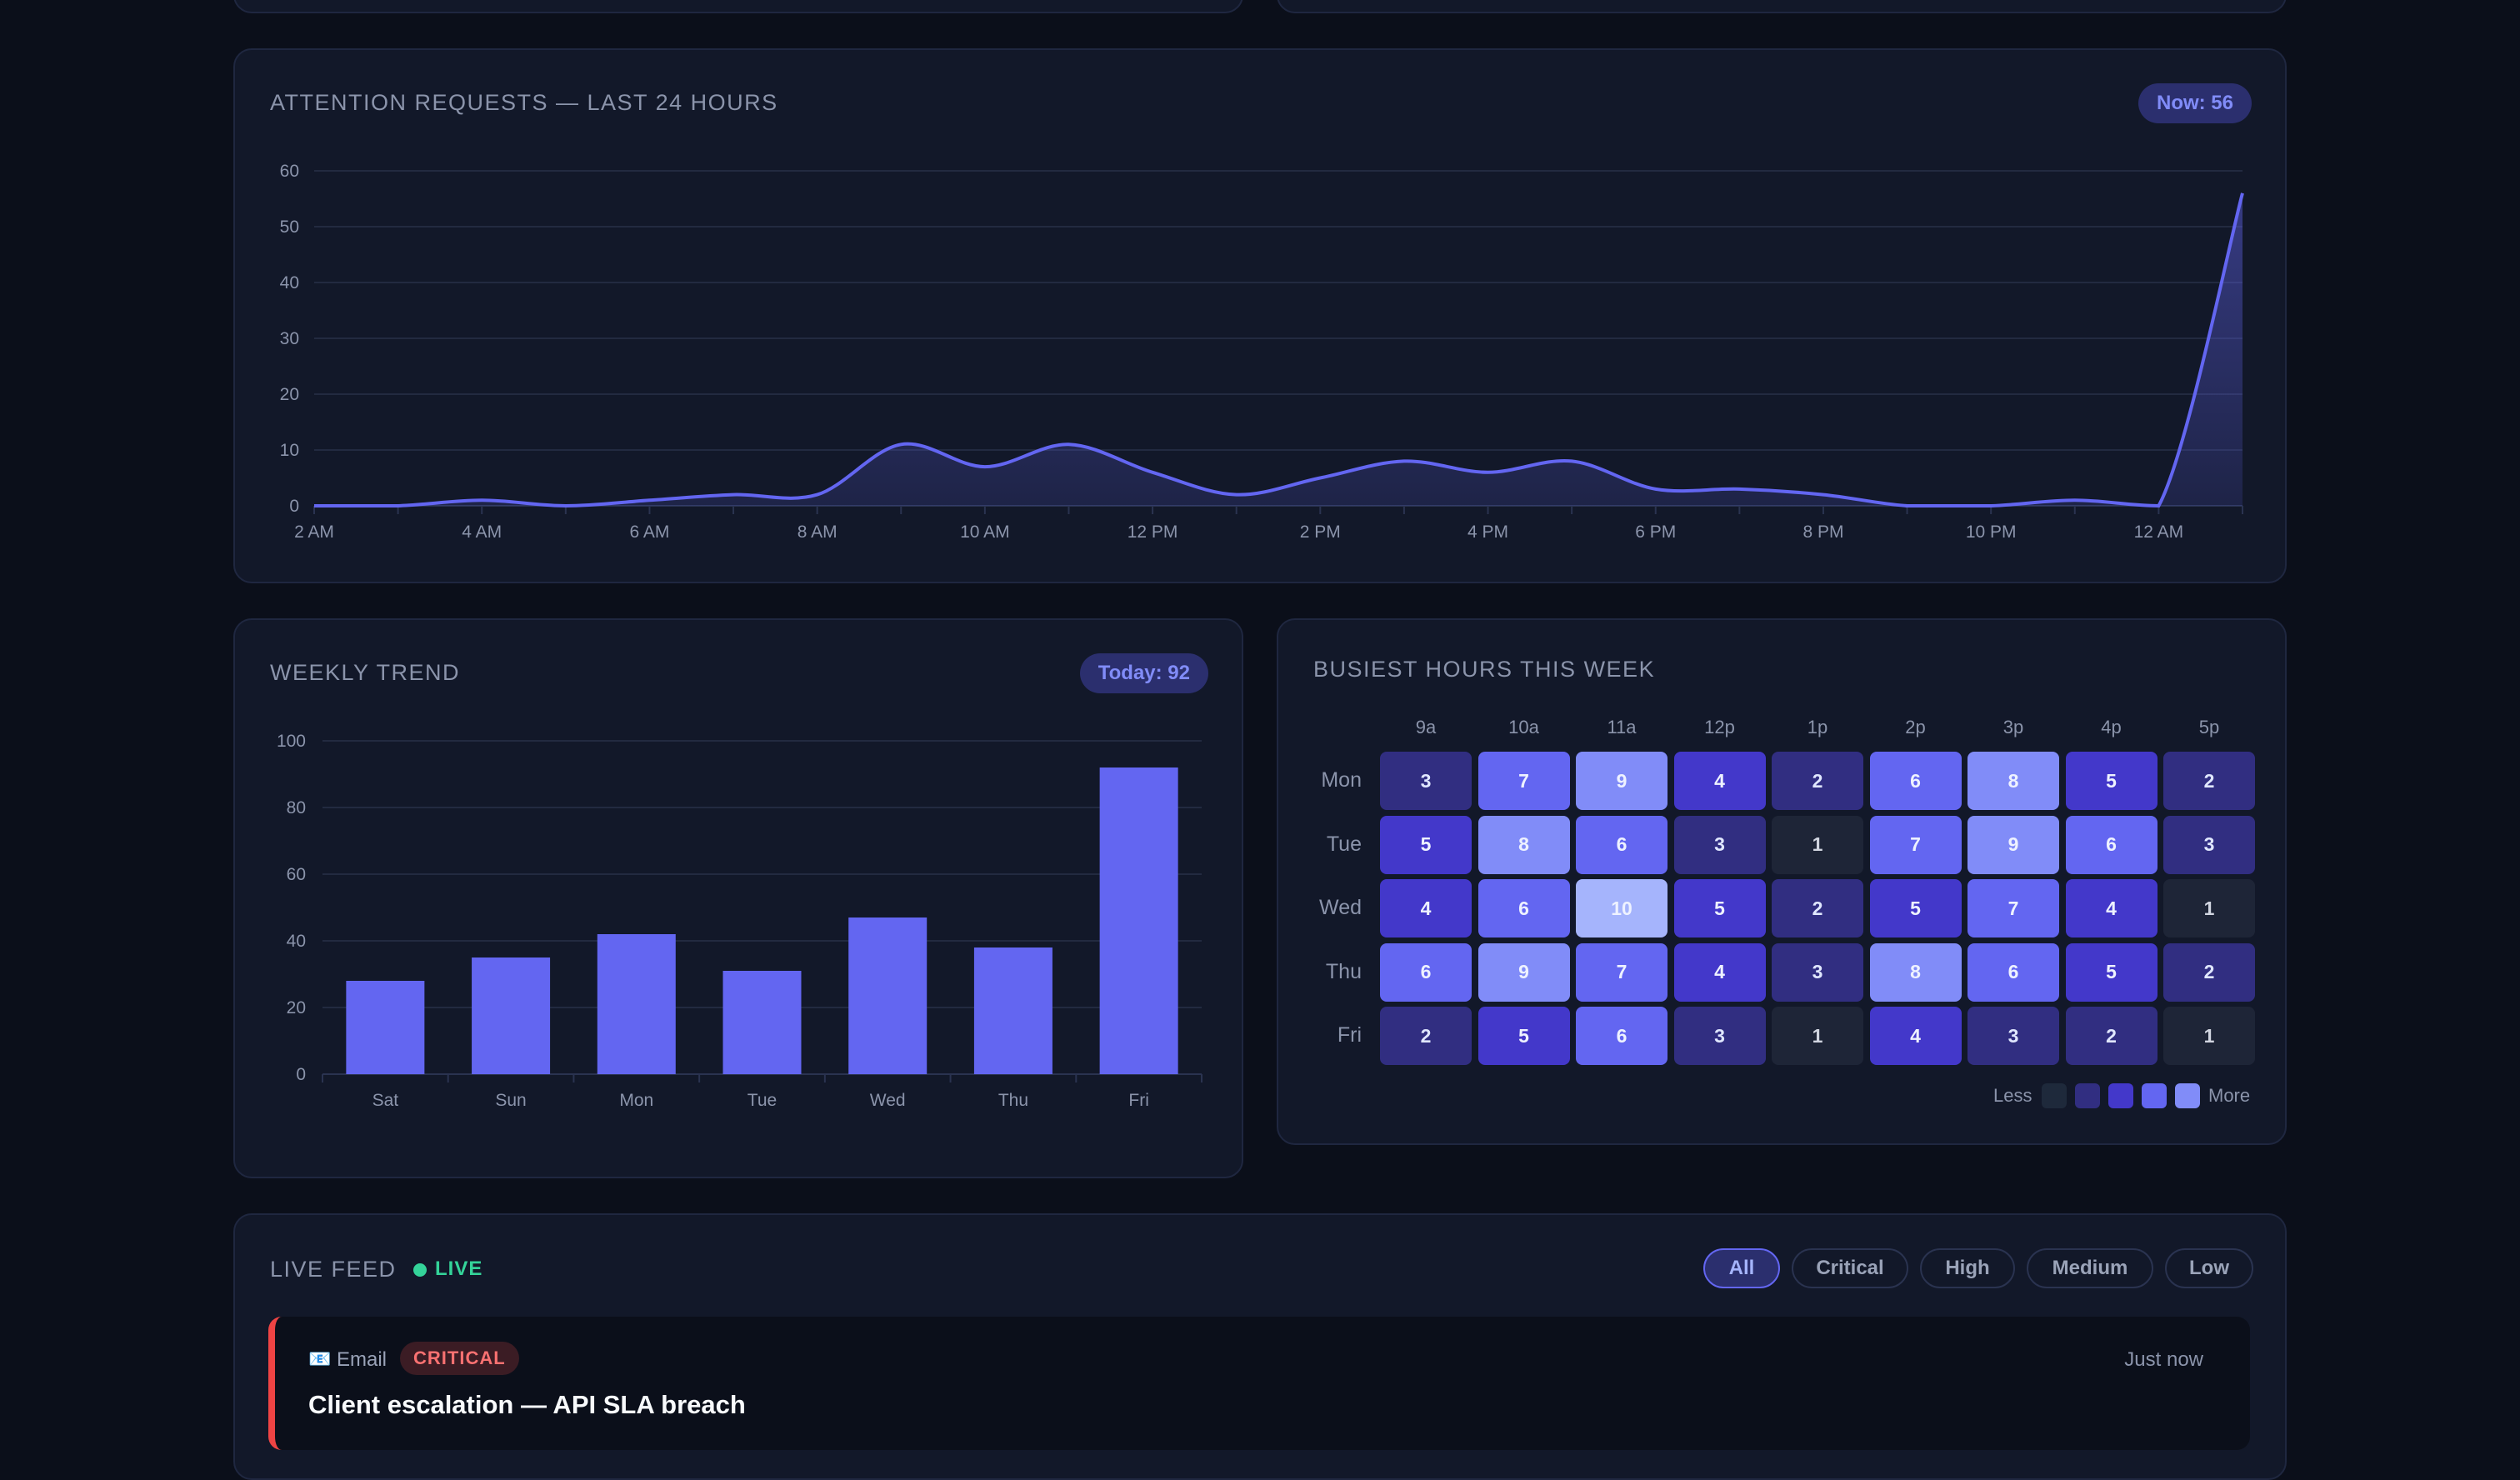 This screenshot has height=1480, width=2520. What do you see at coordinates (1822, 532) in the screenshot?
I see `x-tick-label: 8 PM` at bounding box center [1822, 532].